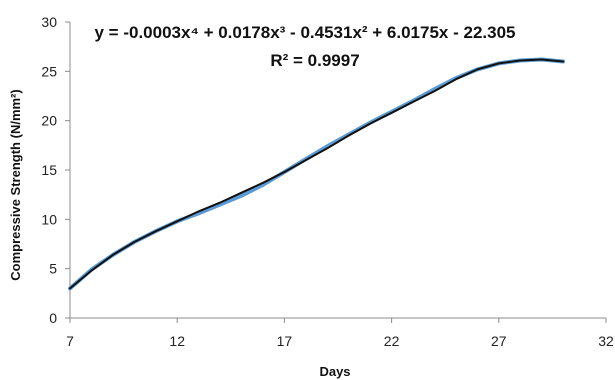 The image size is (615, 380). What do you see at coordinates (334, 371) in the screenshot?
I see `x-axis-title: Days` at bounding box center [334, 371].